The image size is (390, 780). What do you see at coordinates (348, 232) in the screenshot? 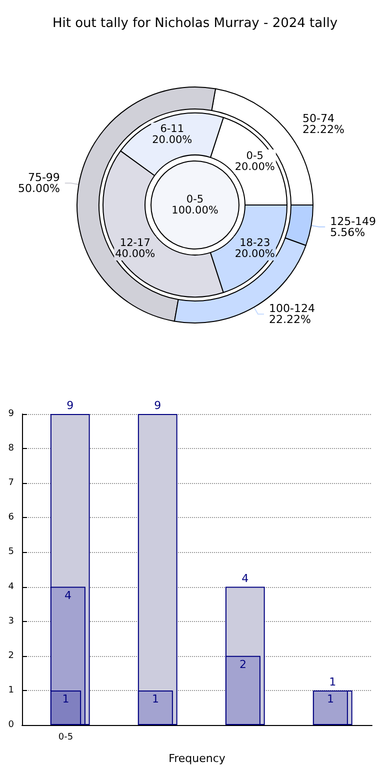
I see `data-label: 5.56%` at bounding box center [348, 232].